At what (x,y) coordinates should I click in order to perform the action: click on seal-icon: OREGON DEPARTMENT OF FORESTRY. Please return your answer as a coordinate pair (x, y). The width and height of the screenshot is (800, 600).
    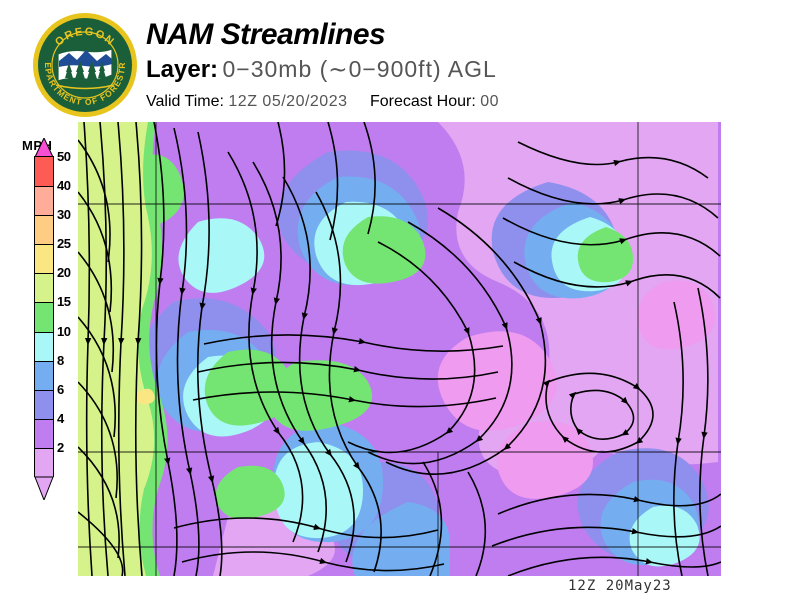
    Looking at the image, I should click on (82, 60).